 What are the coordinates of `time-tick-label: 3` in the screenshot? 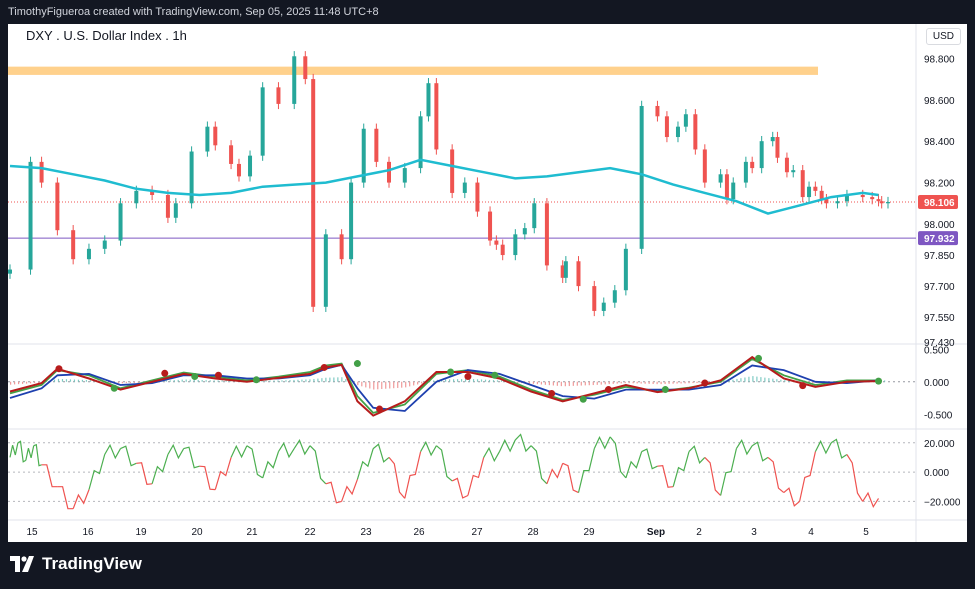 It's located at (754, 532).